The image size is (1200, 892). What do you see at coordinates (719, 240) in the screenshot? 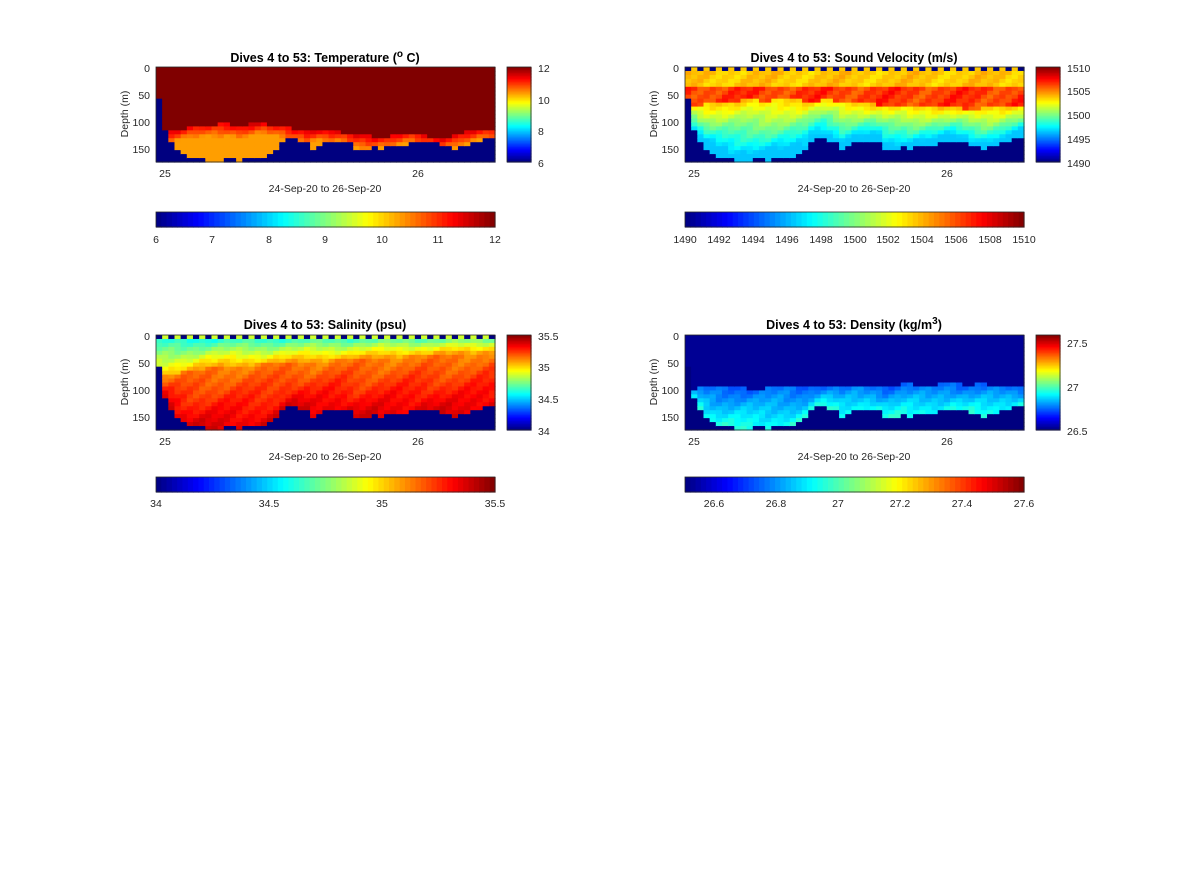
I see `colorbar-tick-label: 1492` at bounding box center [719, 240].